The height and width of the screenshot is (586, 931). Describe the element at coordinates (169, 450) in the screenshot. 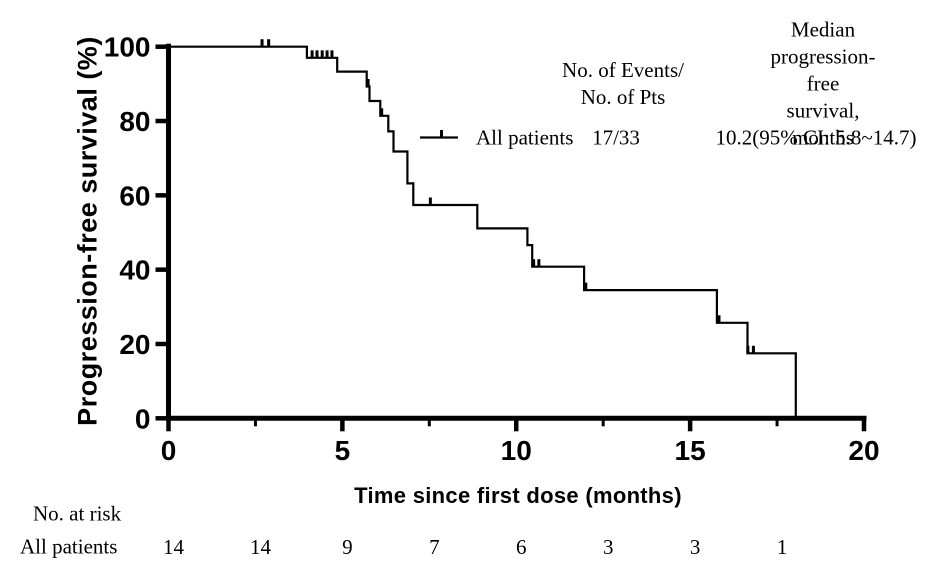

I see `x-tick-label: 0` at that location.